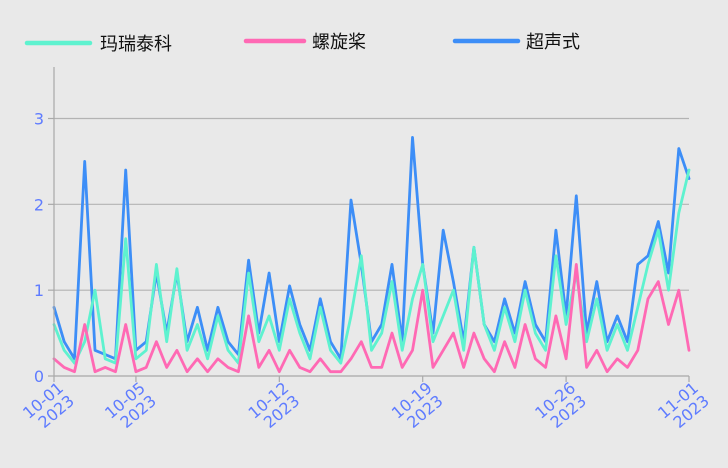  Describe the element at coordinates (553, 42) in the screenshot. I see `legend-label-ultrasonic: 超声式` at that location.